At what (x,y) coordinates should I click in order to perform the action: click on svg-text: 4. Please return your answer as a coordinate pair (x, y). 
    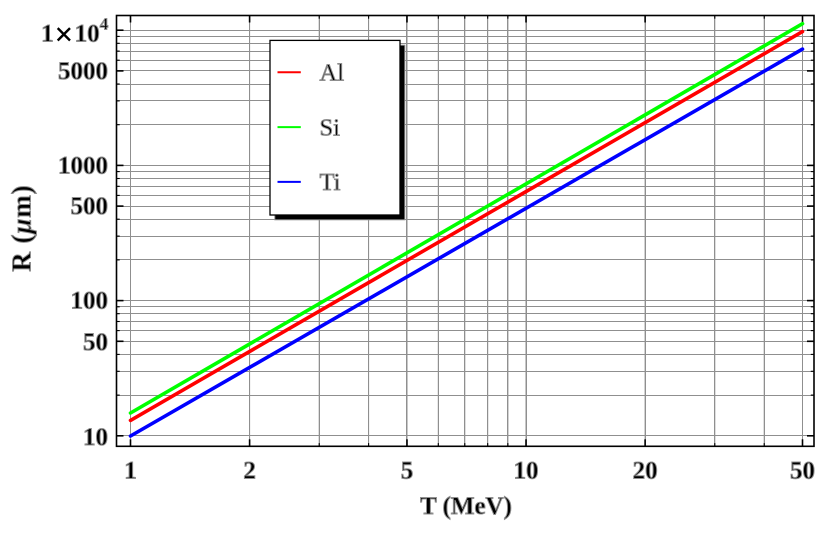
    Looking at the image, I should click on (104, 24).